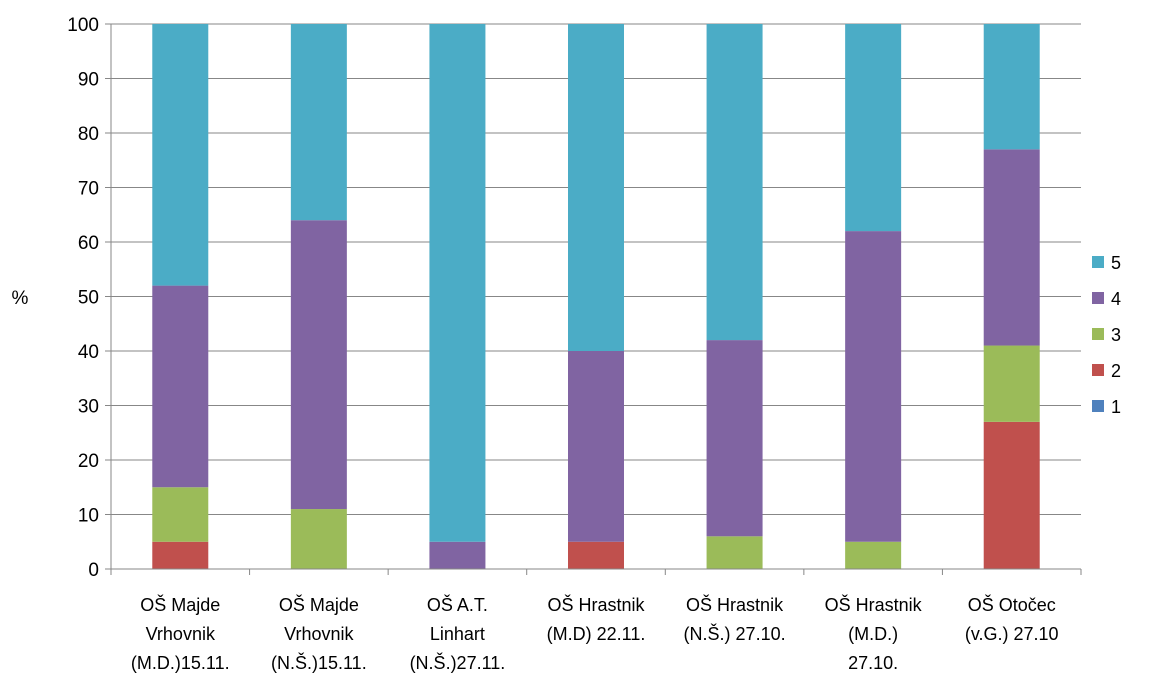  I want to click on y-tick-label: 70, so click(88, 189).